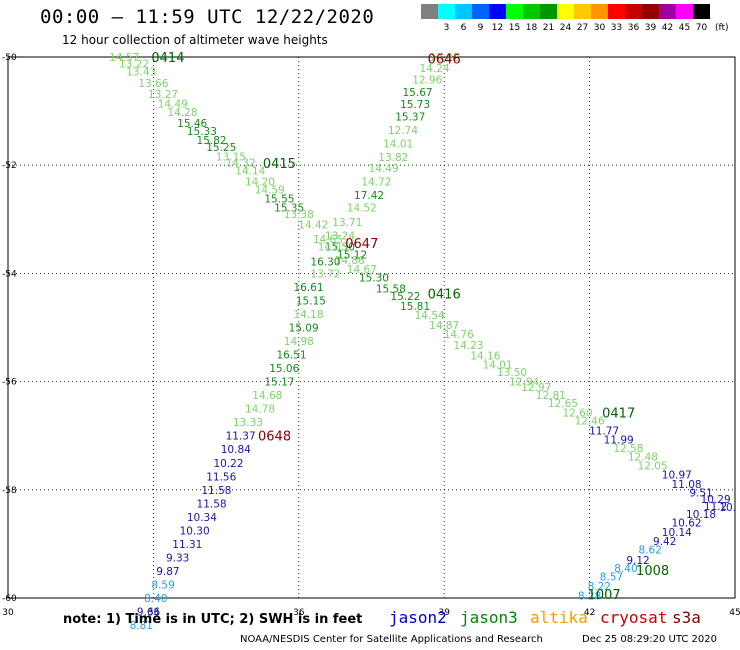 The image size is (740, 650). What do you see at coordinates (619, 440) in the screenshot?
I see `swh-value-label: 11.99` at bounding box center [619, 440].